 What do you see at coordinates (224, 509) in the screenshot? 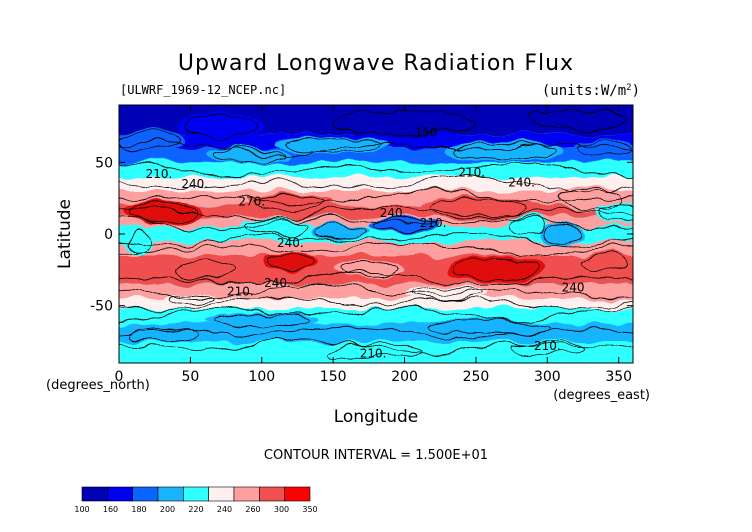
I see `colorbar-label: 240` at bounding box center [224, 509].